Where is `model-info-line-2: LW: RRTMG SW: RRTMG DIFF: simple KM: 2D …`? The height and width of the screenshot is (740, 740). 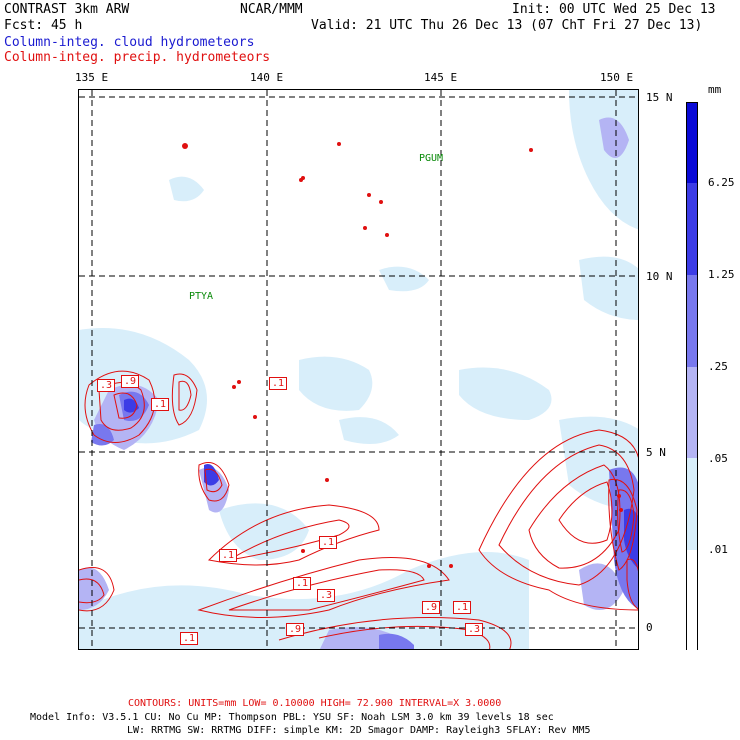
model-info-line-2: LW: RRTMG SW: RRTMG DIFF: simple KM: 2D … is located at coordinates (359, 730).